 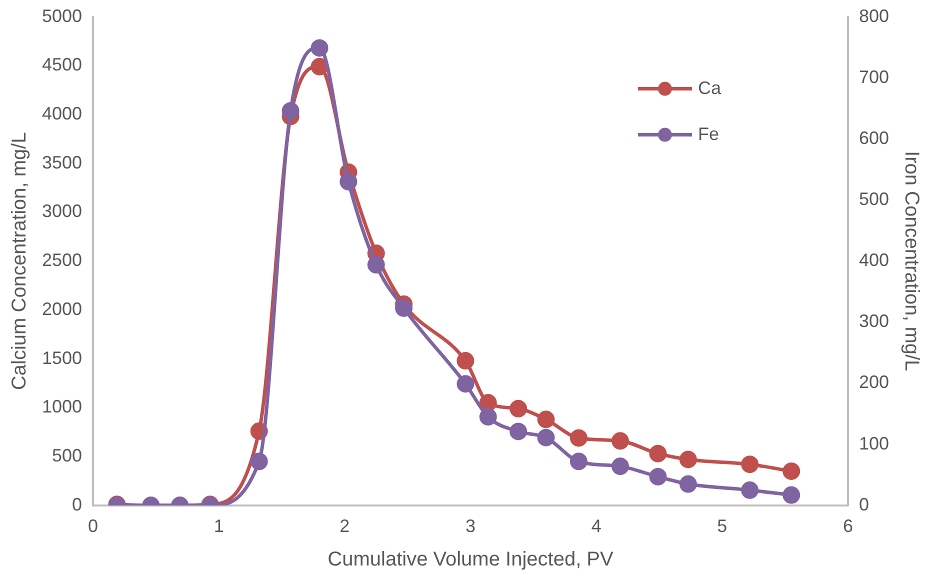 I want to click on x-axis-title: Cumulative Volume Injected, PV, so click(x=471, y=559).